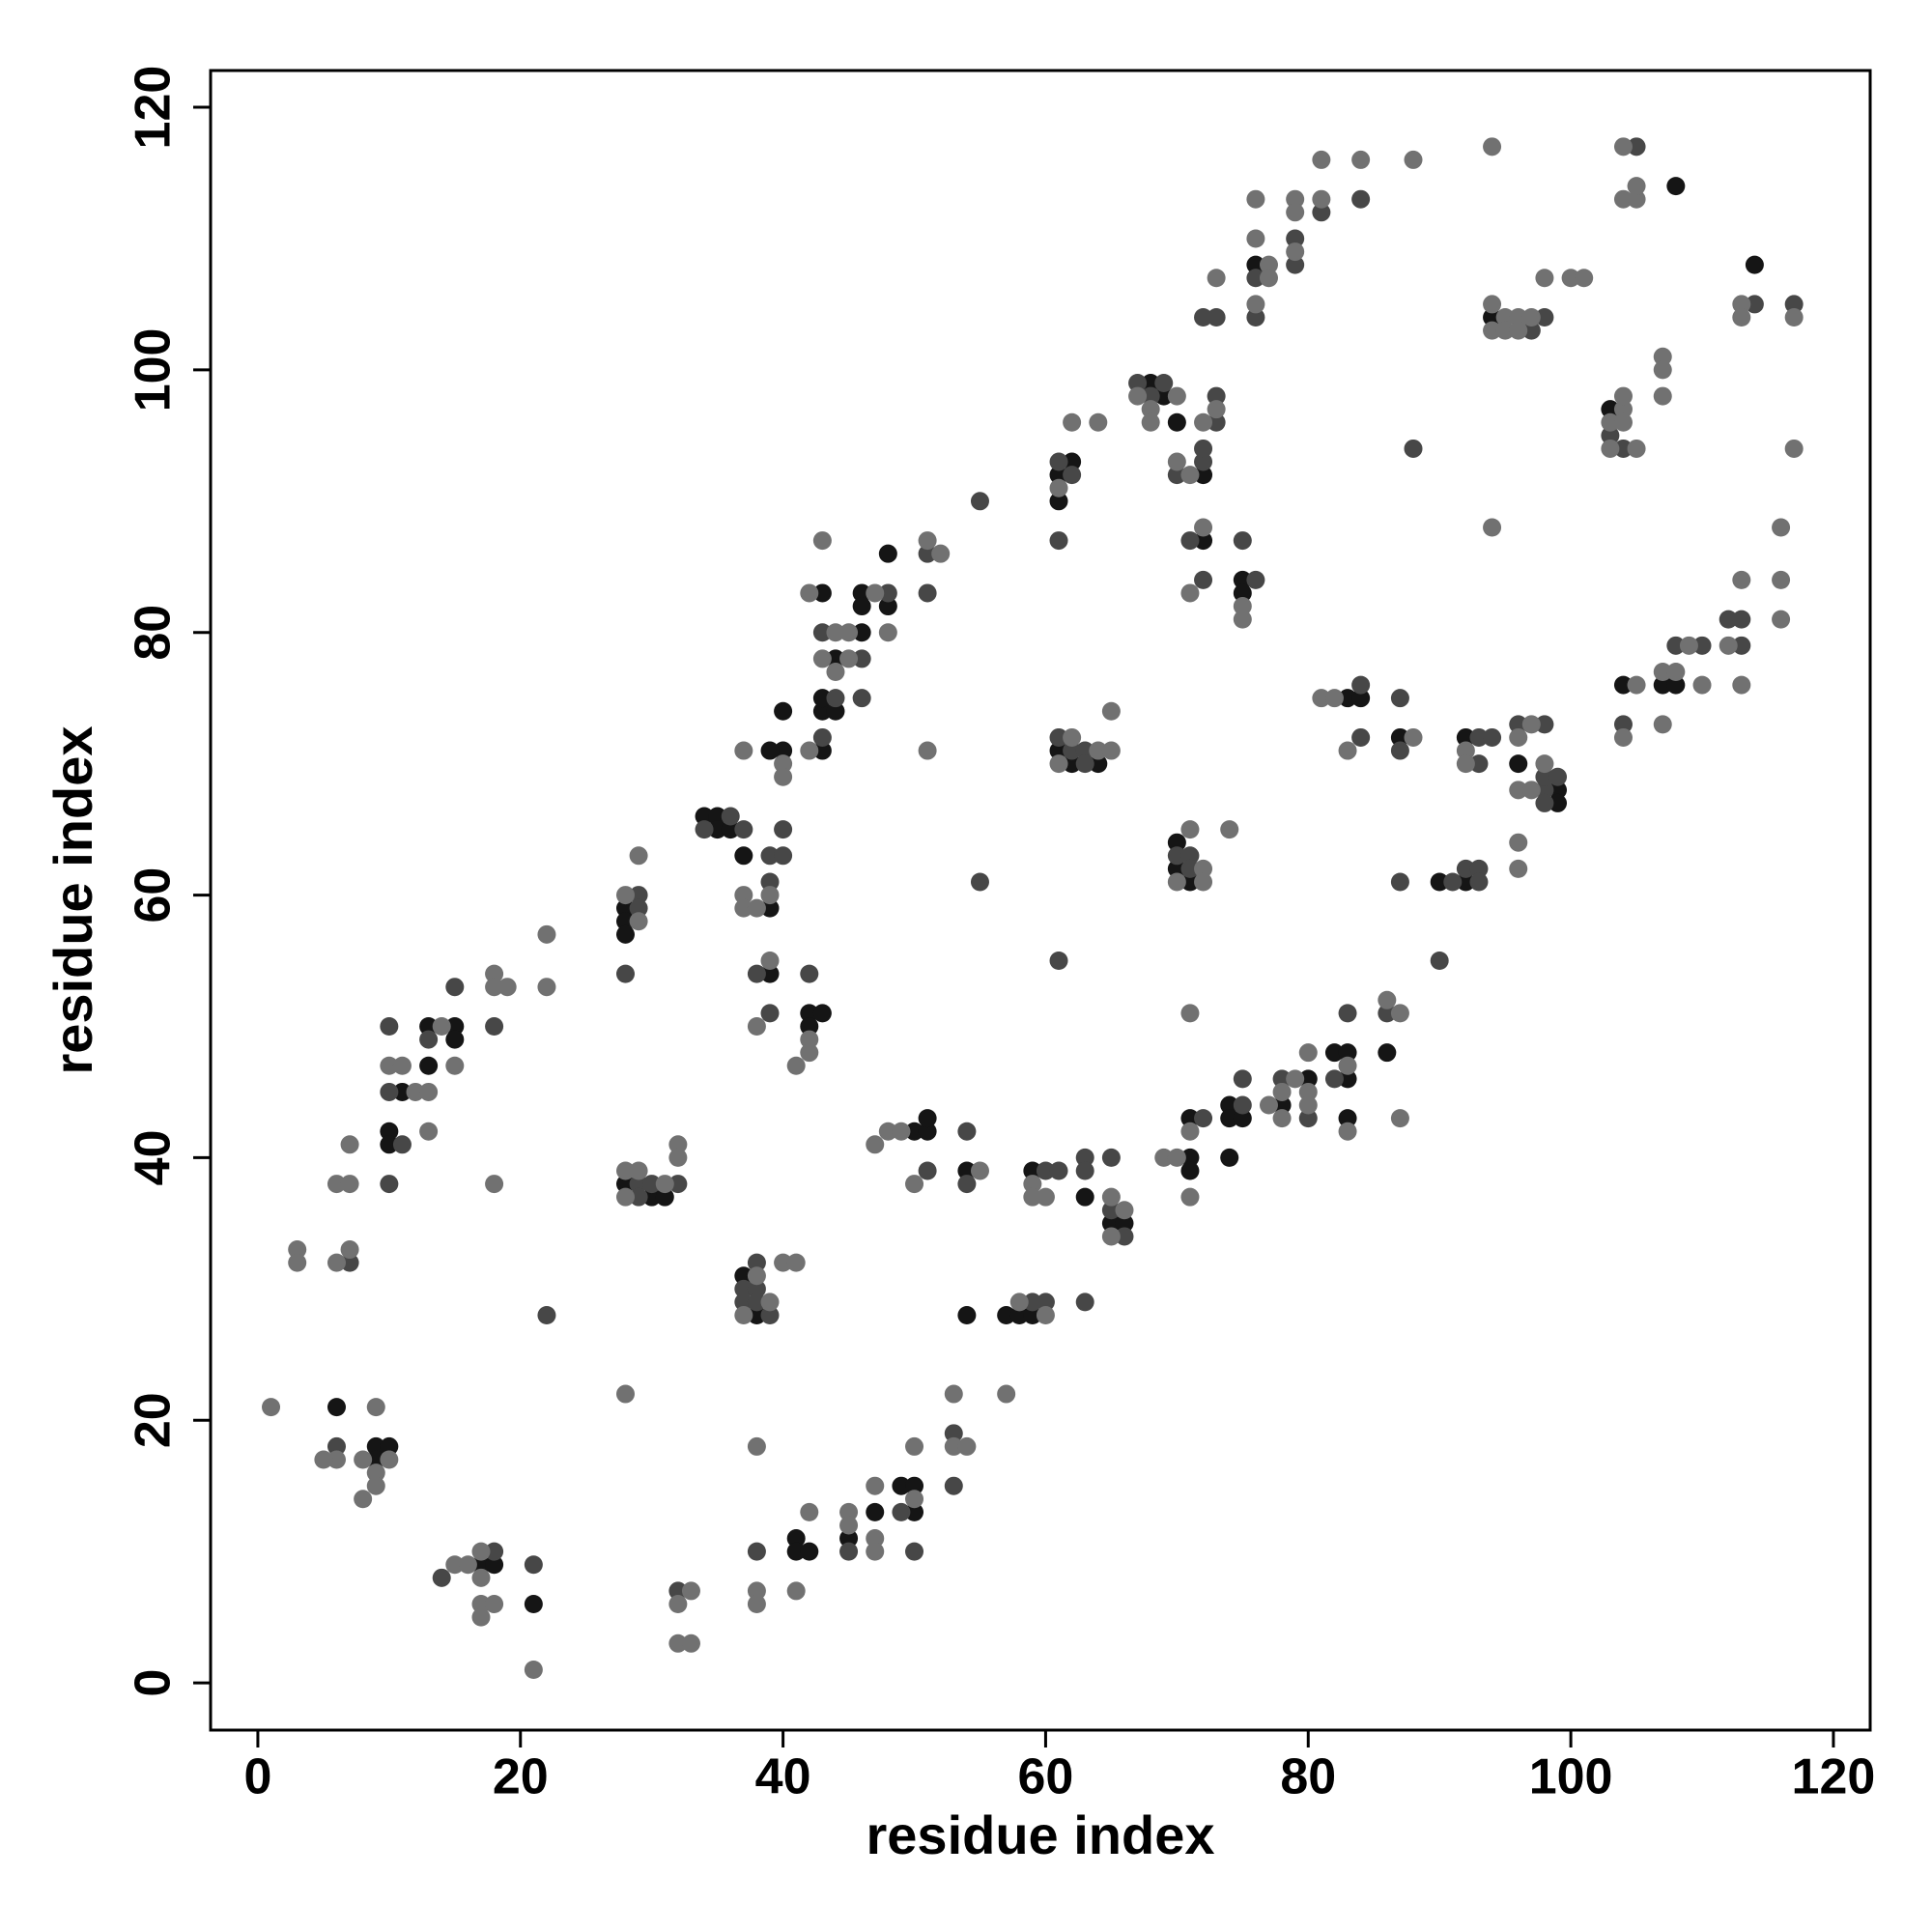 This screenshot has height=1932, width=1932. What do you see at coordinates (154, 1420) in the screenshot?
I see `y-tick-label: 20` at bounding box center [154, 1420].